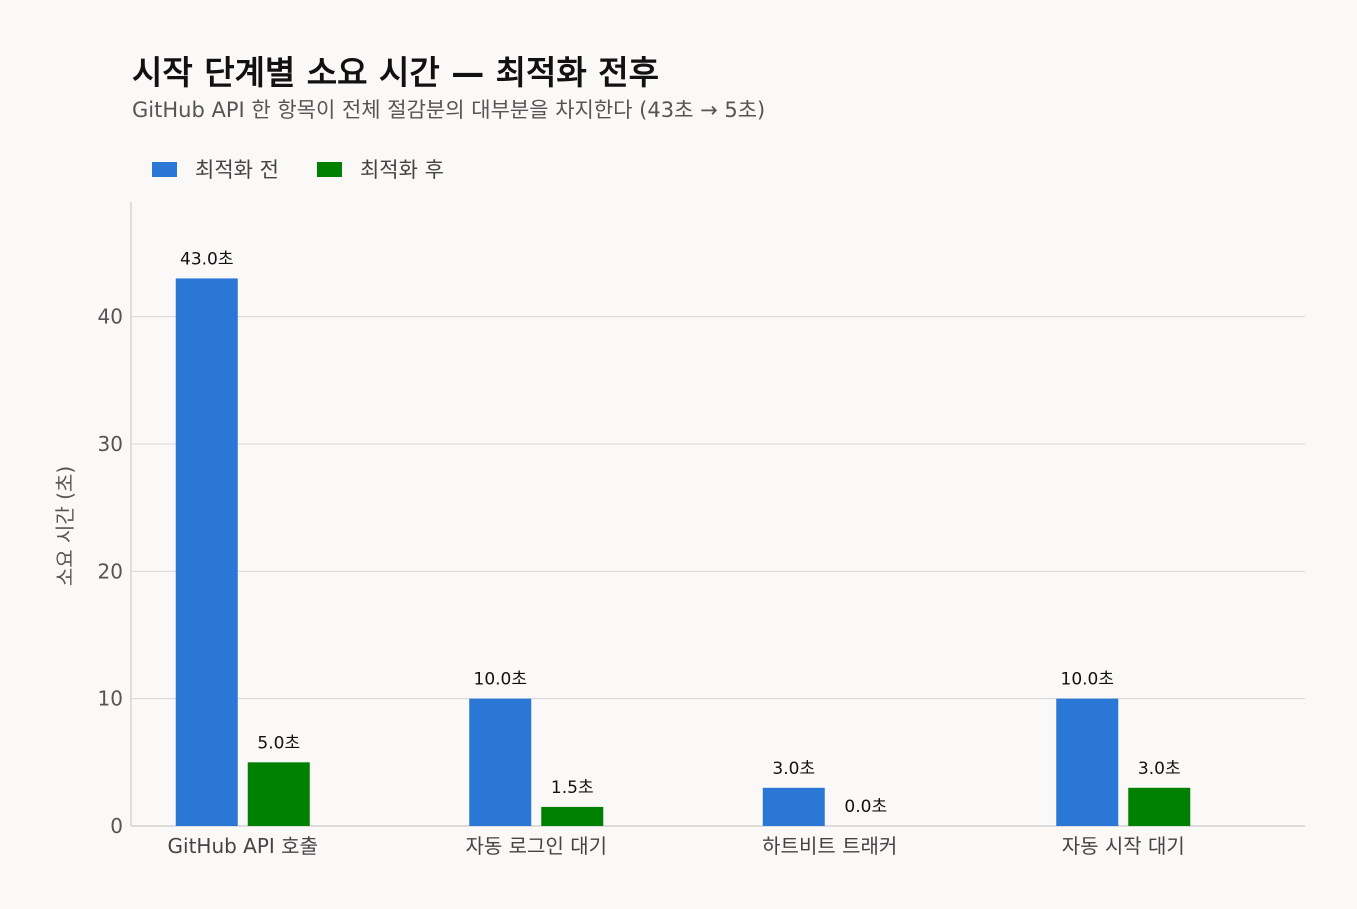  Describe the element at coordinates (401, 170) in the screenshot. I see `legend-label-after: 최적화 후` at that location.